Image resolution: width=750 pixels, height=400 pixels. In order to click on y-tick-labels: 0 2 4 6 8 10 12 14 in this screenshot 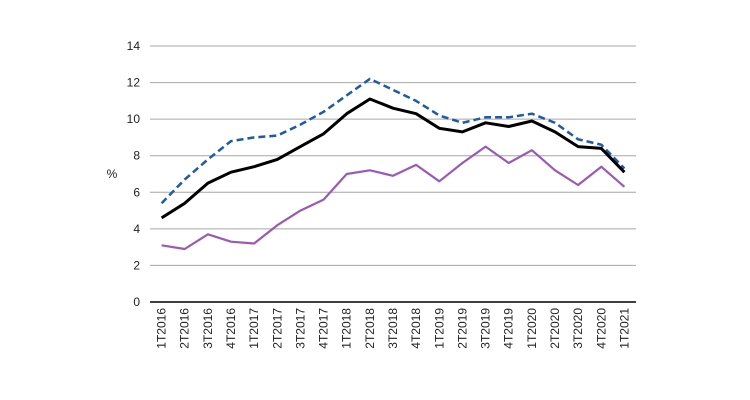, I will do `click(134, 174)`.